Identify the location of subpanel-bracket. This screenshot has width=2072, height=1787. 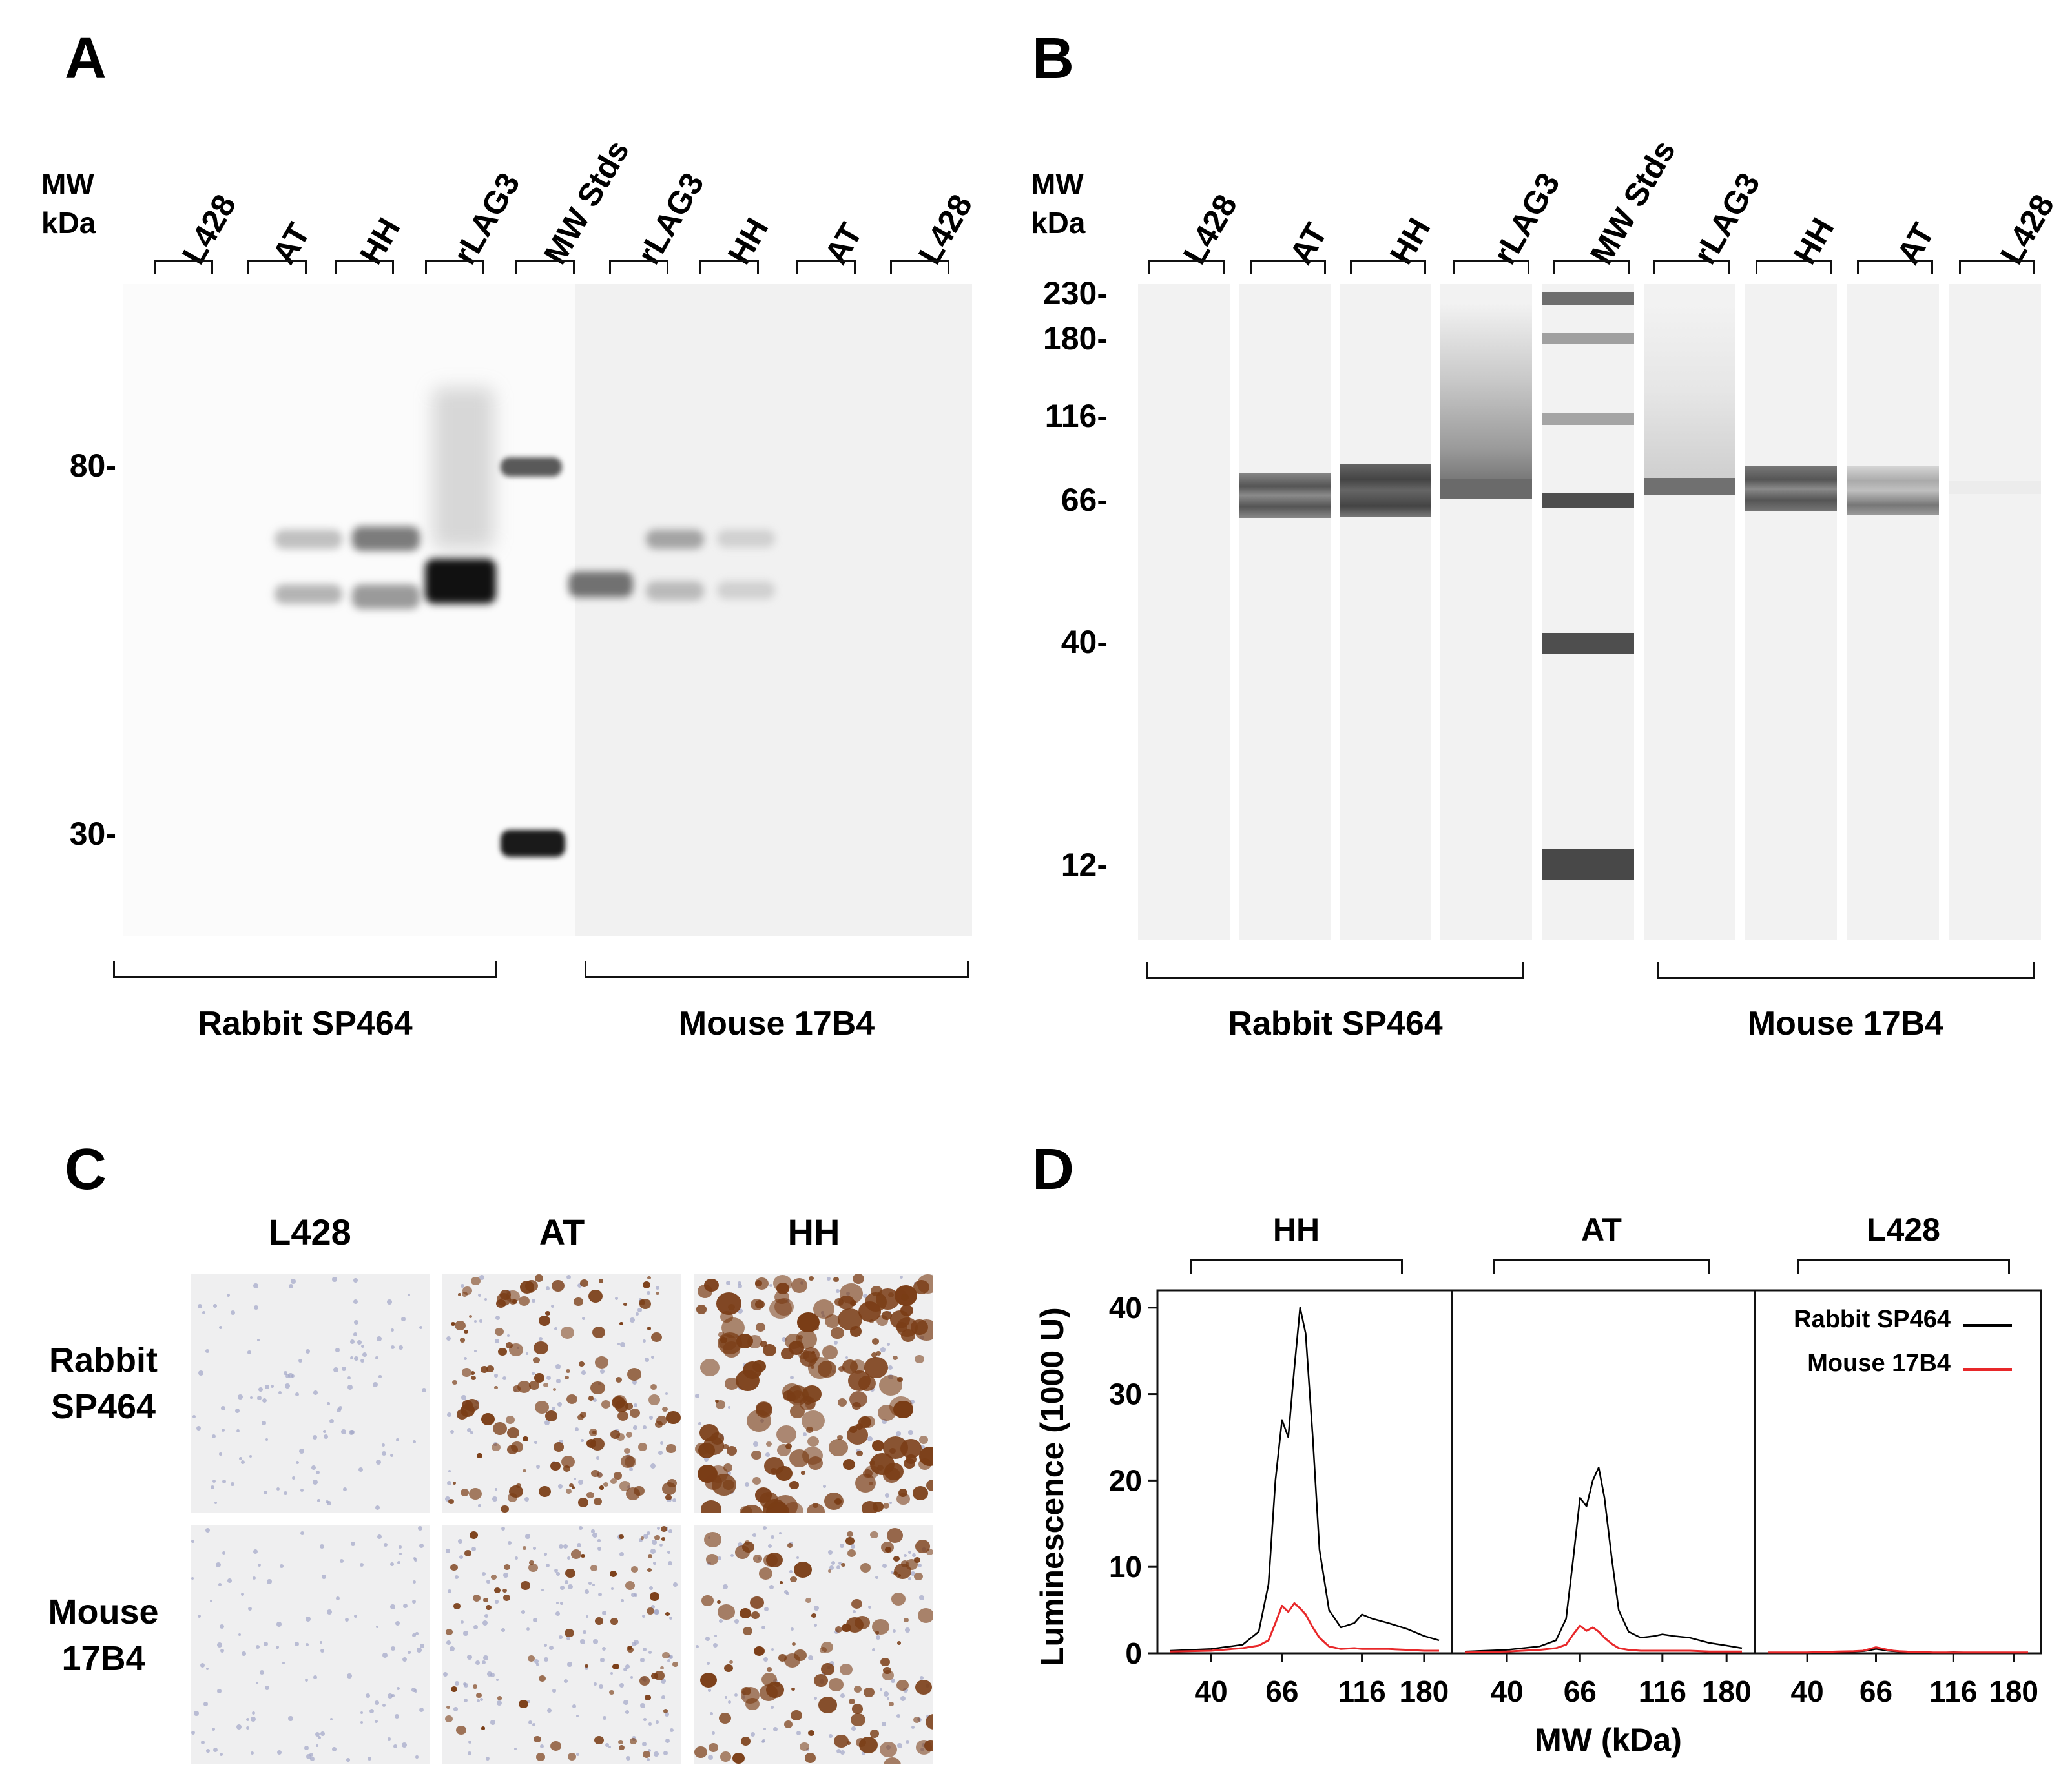
(1903, 1266).